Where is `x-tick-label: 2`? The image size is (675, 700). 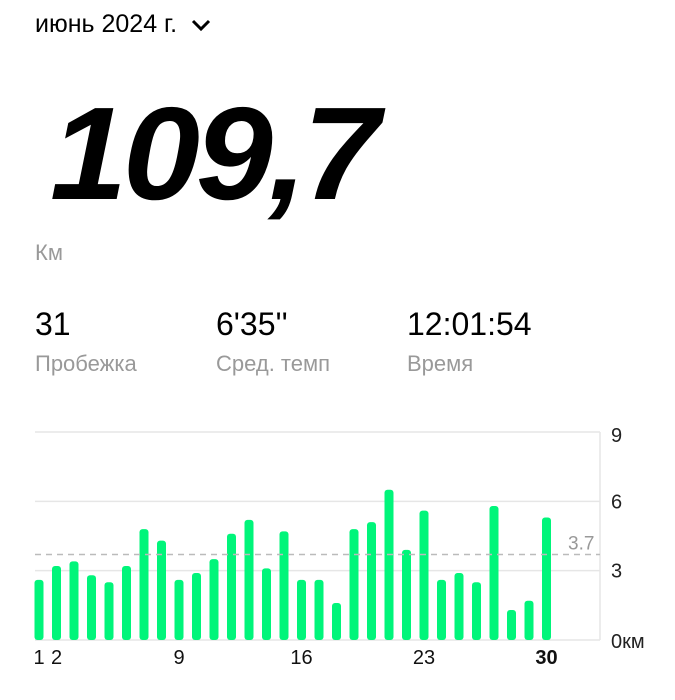 x-tick-label: 2 is located at coordinates (56, 658).